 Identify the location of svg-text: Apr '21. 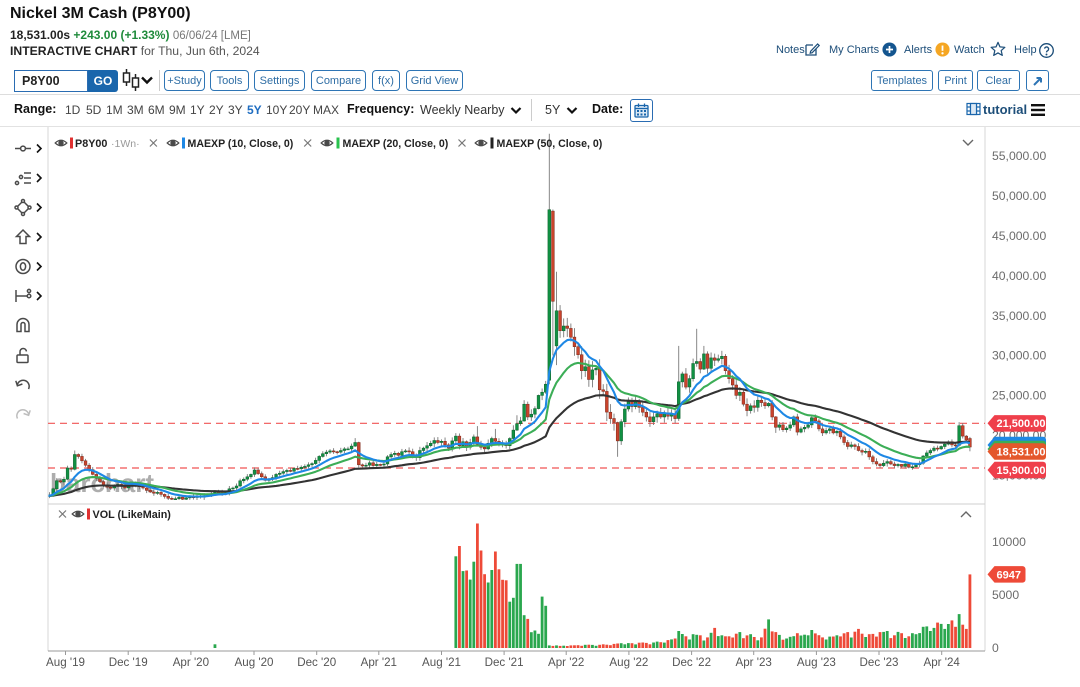
(379, 662).